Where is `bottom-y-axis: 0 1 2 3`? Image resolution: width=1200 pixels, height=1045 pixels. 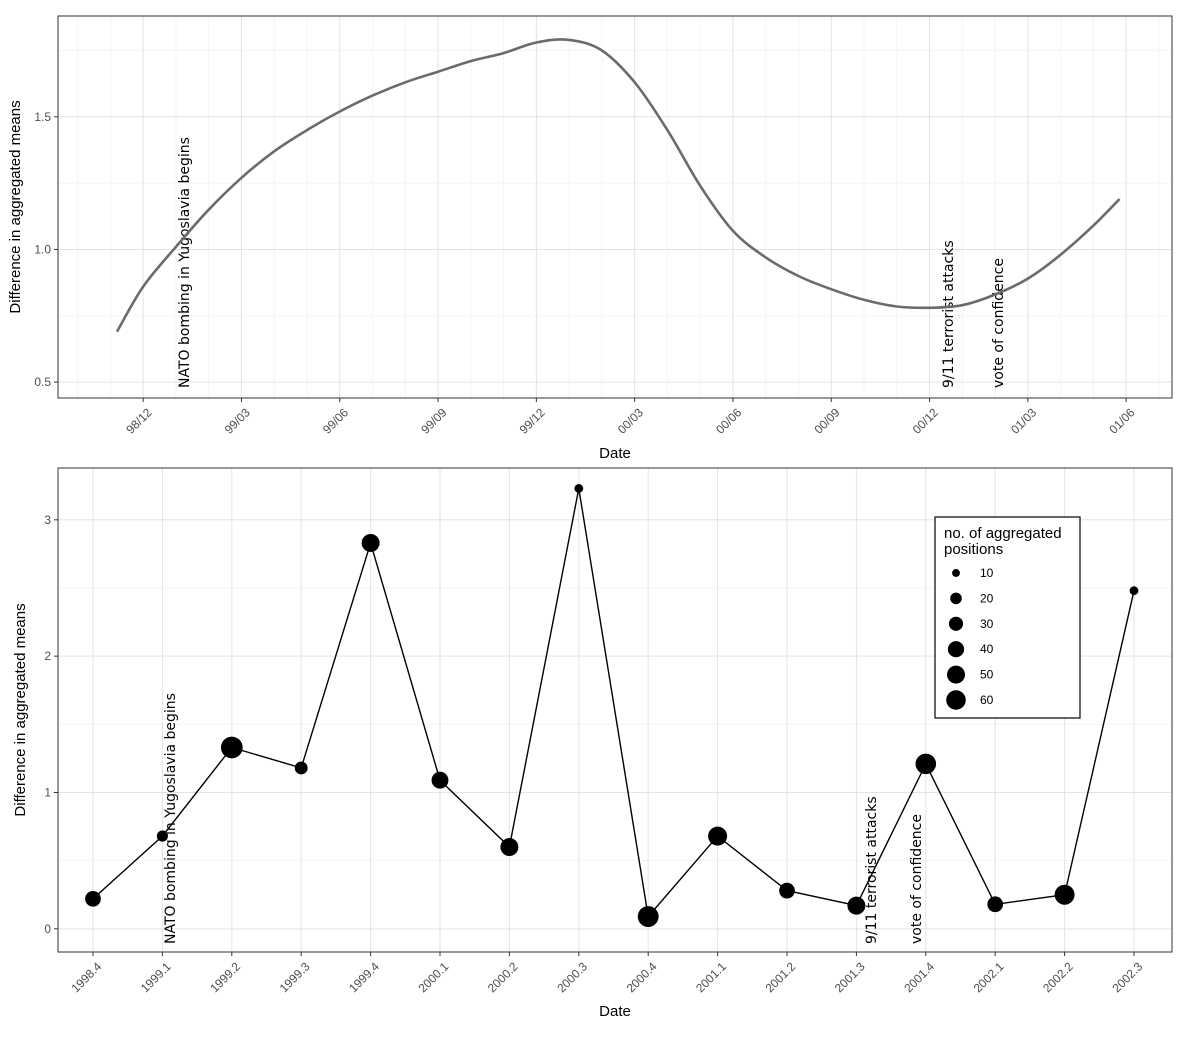
bottom-y-axis: 0 1 2 3 is located at coordinates (51, 724).